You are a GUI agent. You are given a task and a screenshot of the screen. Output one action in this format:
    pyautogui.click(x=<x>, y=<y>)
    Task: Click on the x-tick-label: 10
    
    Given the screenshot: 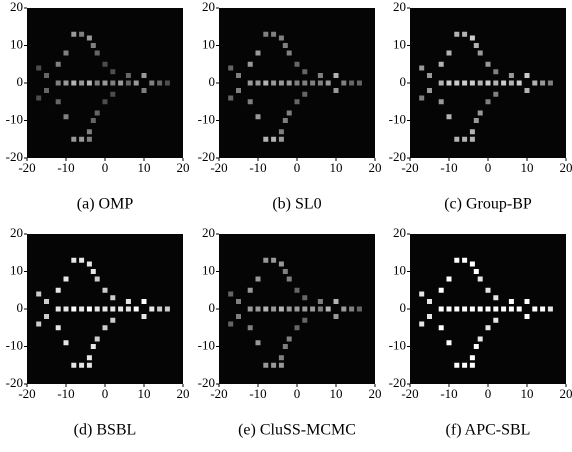 What is the action you would take?
    pyautogui.click(x=527, y=167)
    